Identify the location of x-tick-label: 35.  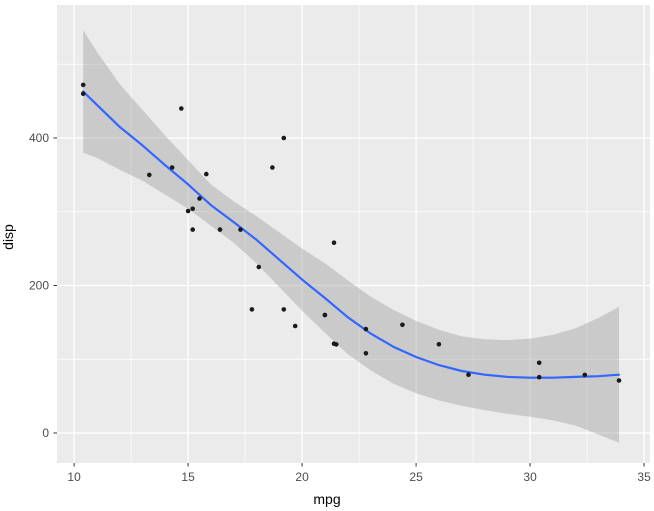
(644, 477).